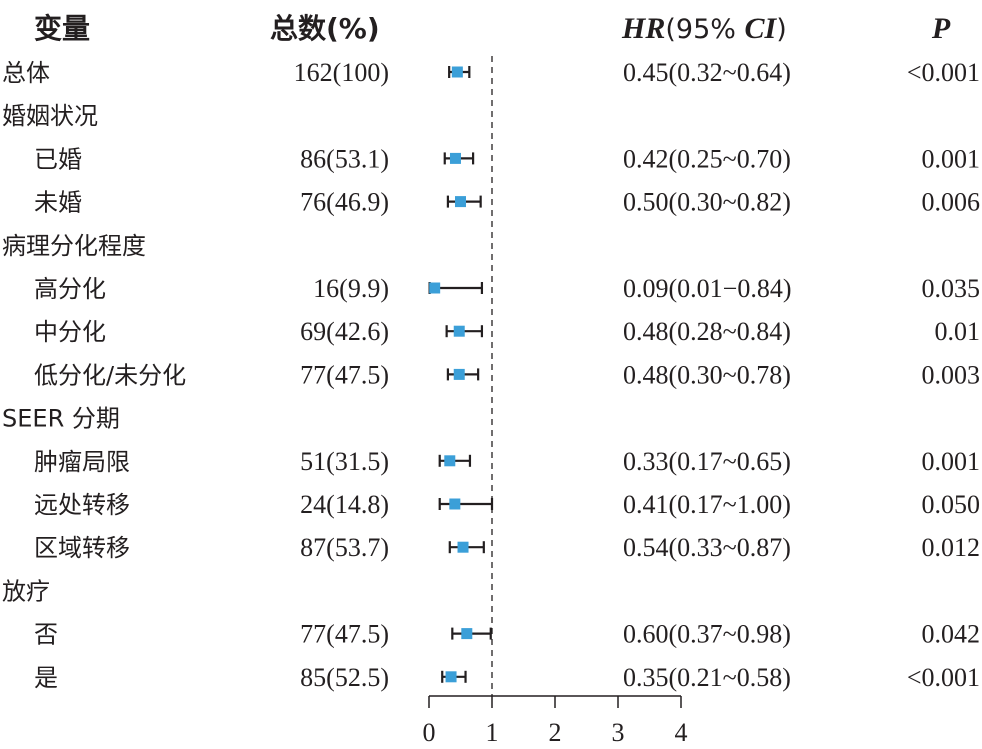 This screenshot has height=749, width=982. I want to click on x-tick-label: 1, so click(492, 732).